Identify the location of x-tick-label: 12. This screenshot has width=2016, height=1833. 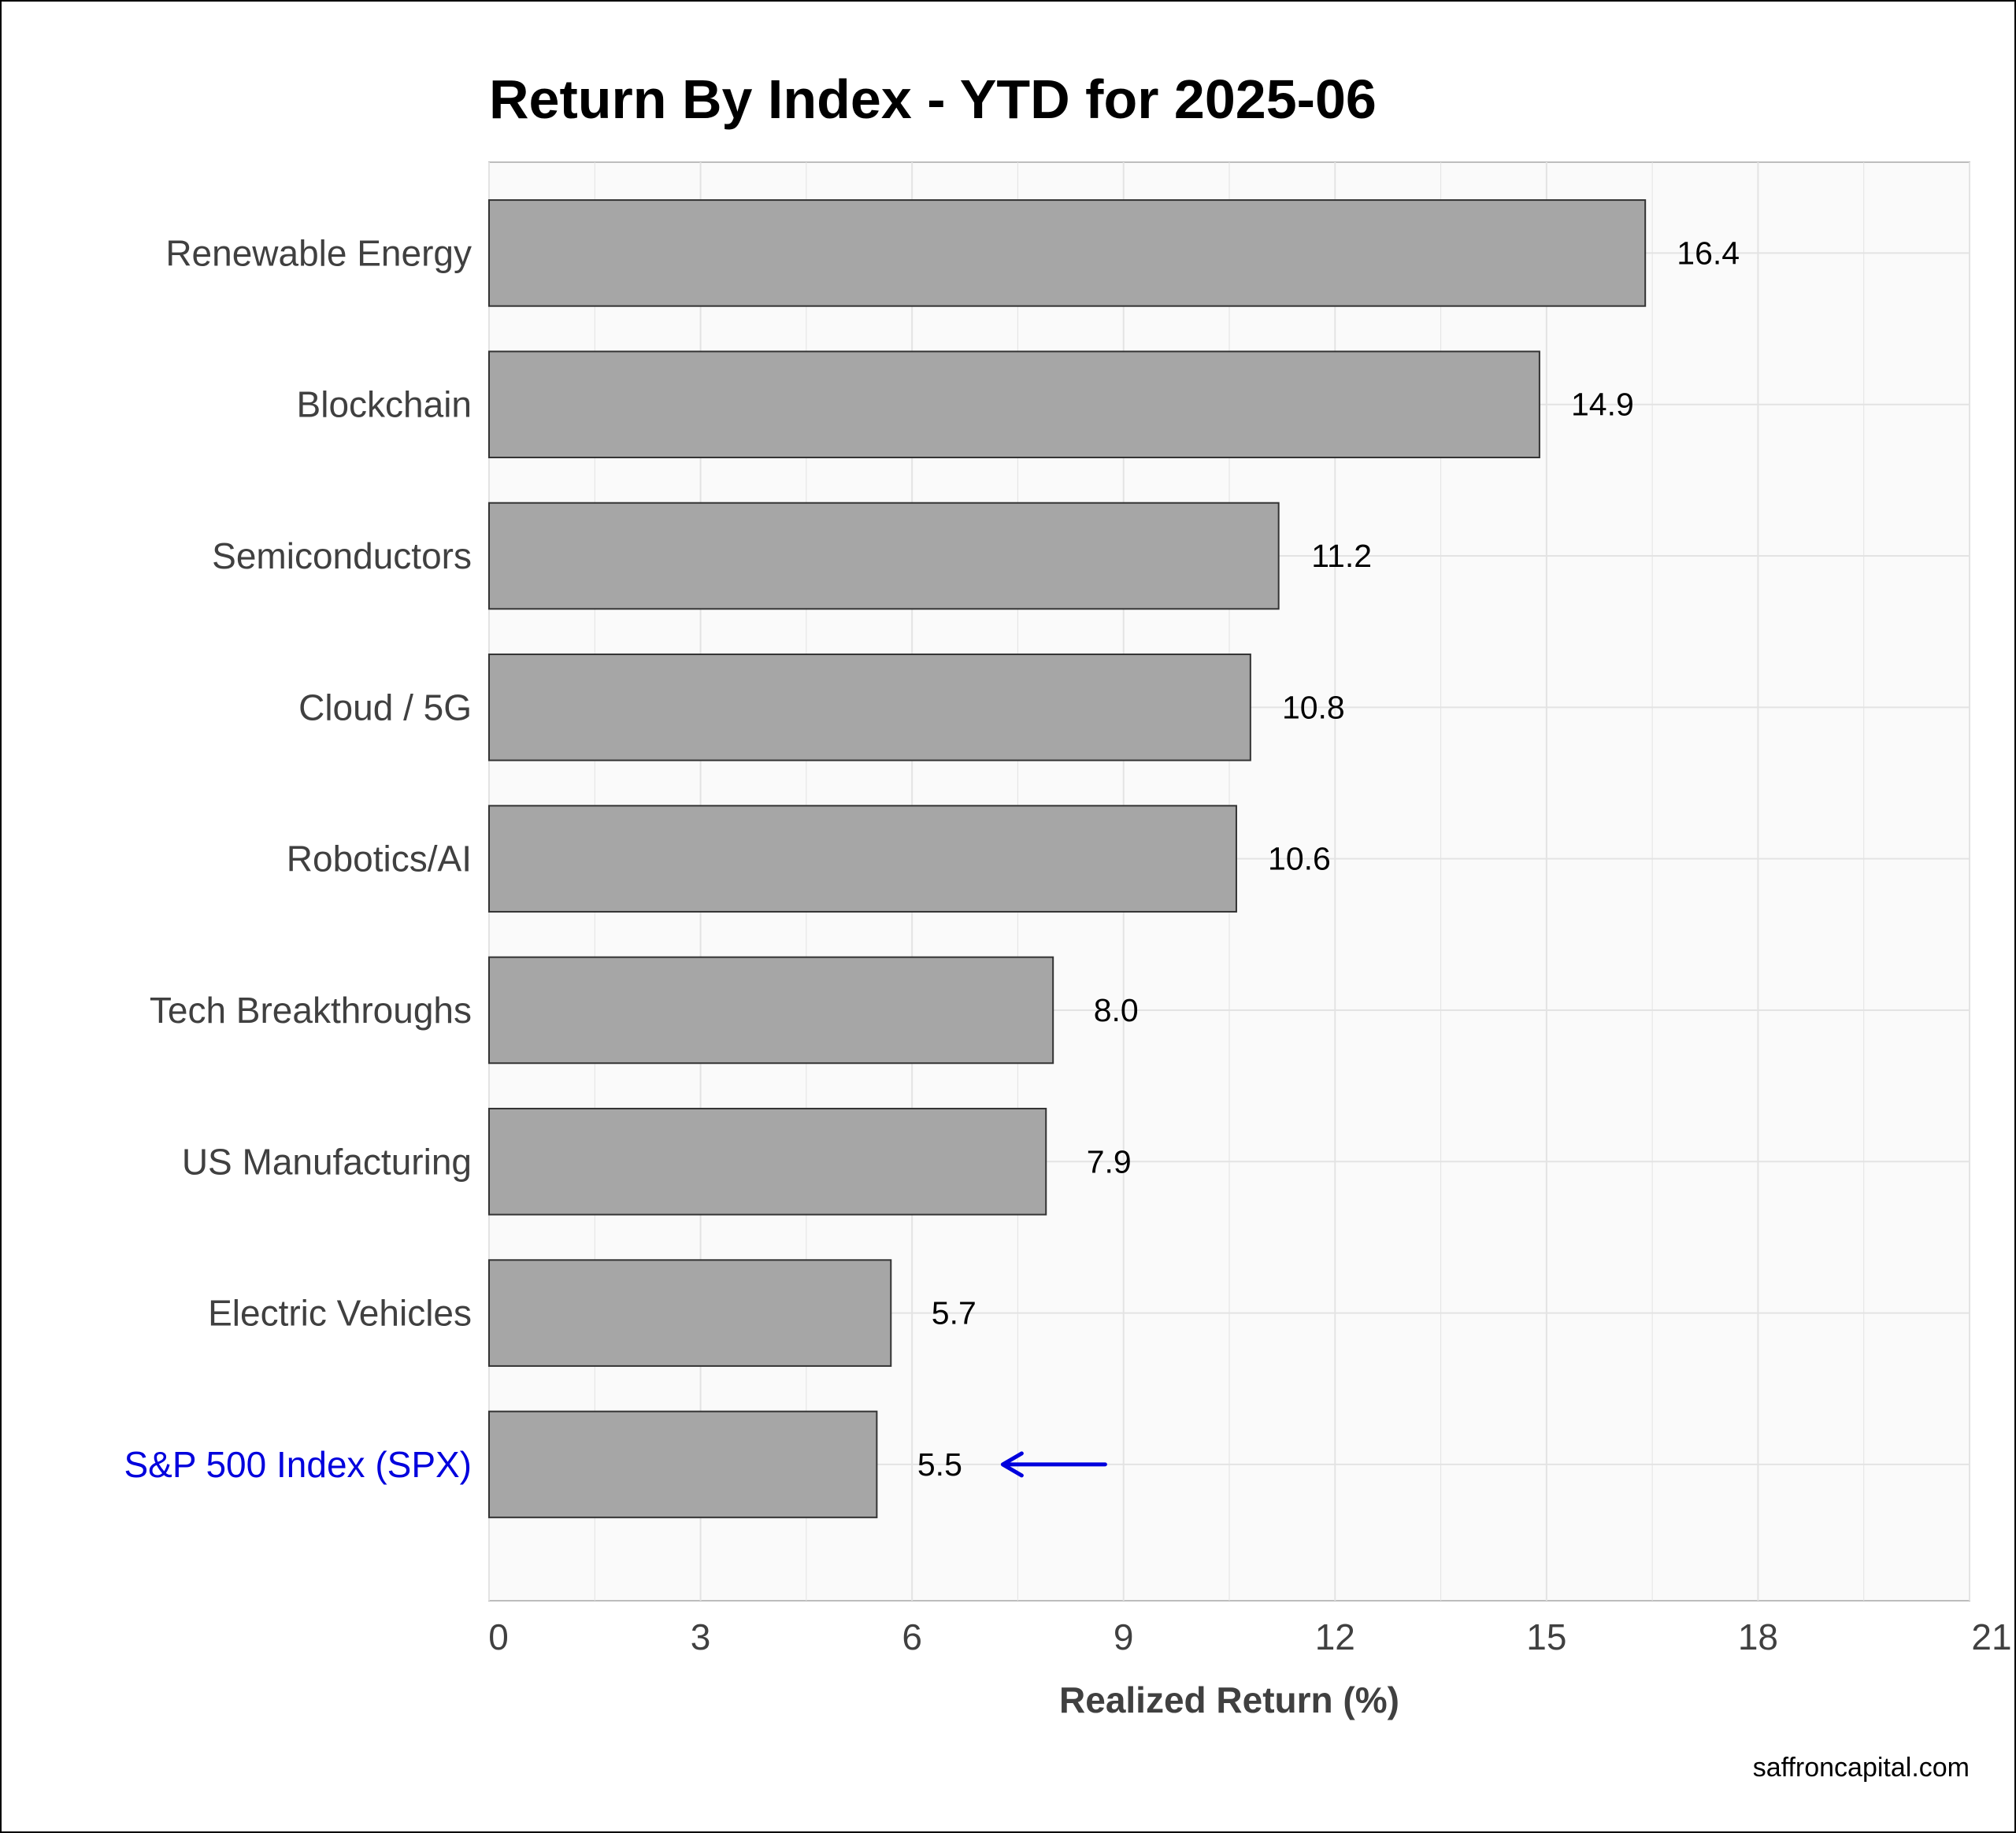
(1335, 1636).